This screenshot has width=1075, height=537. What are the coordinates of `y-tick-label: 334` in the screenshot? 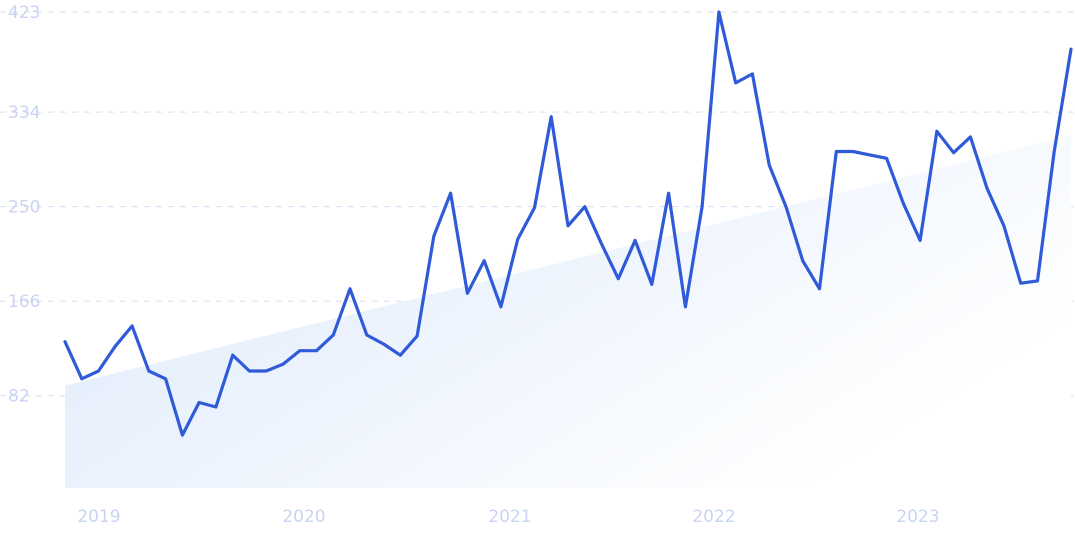 It's located at (24, 113).